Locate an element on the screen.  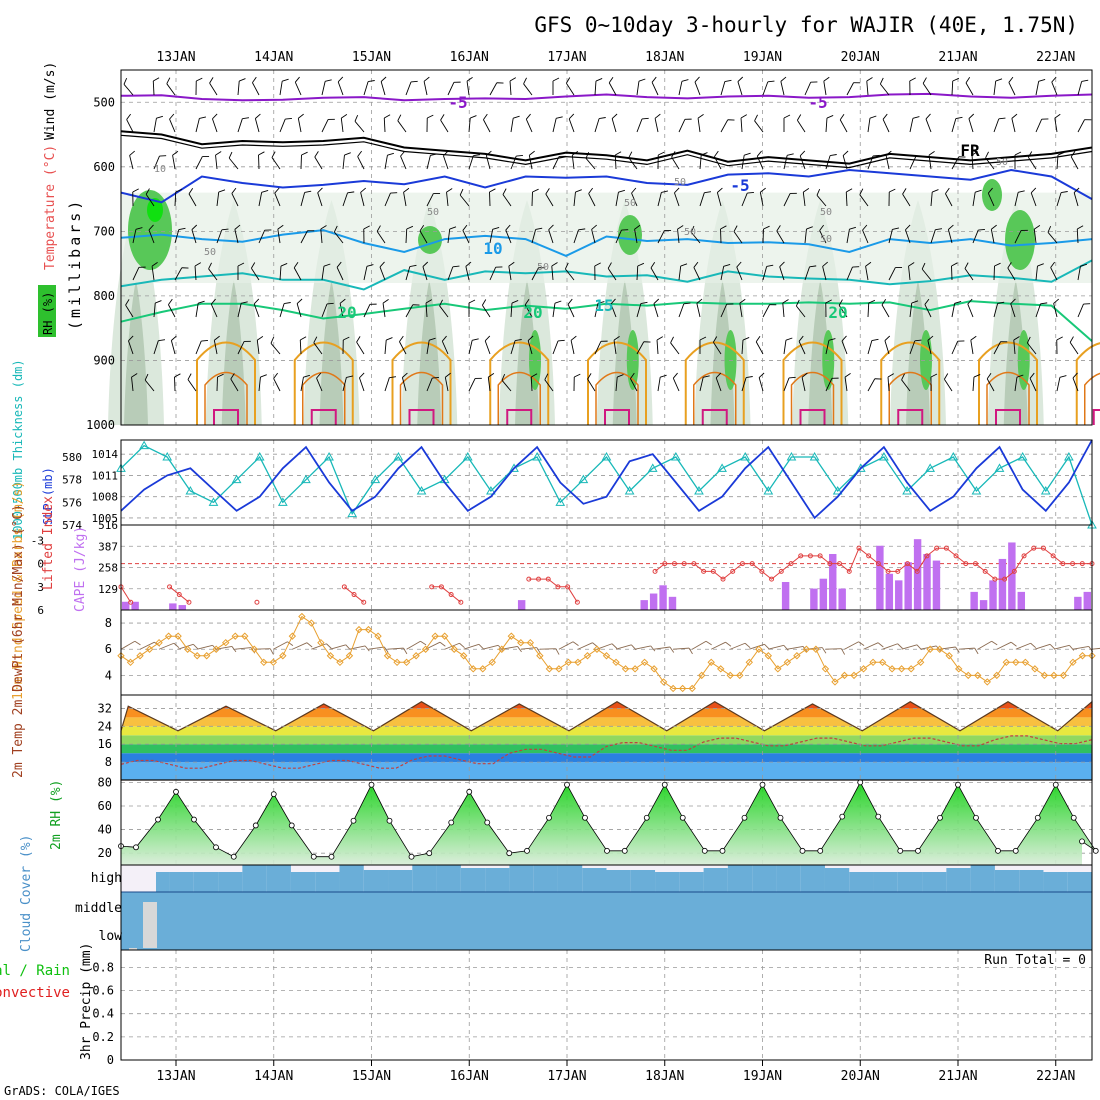
rh-moist-core is located at coordinates (630, 235).